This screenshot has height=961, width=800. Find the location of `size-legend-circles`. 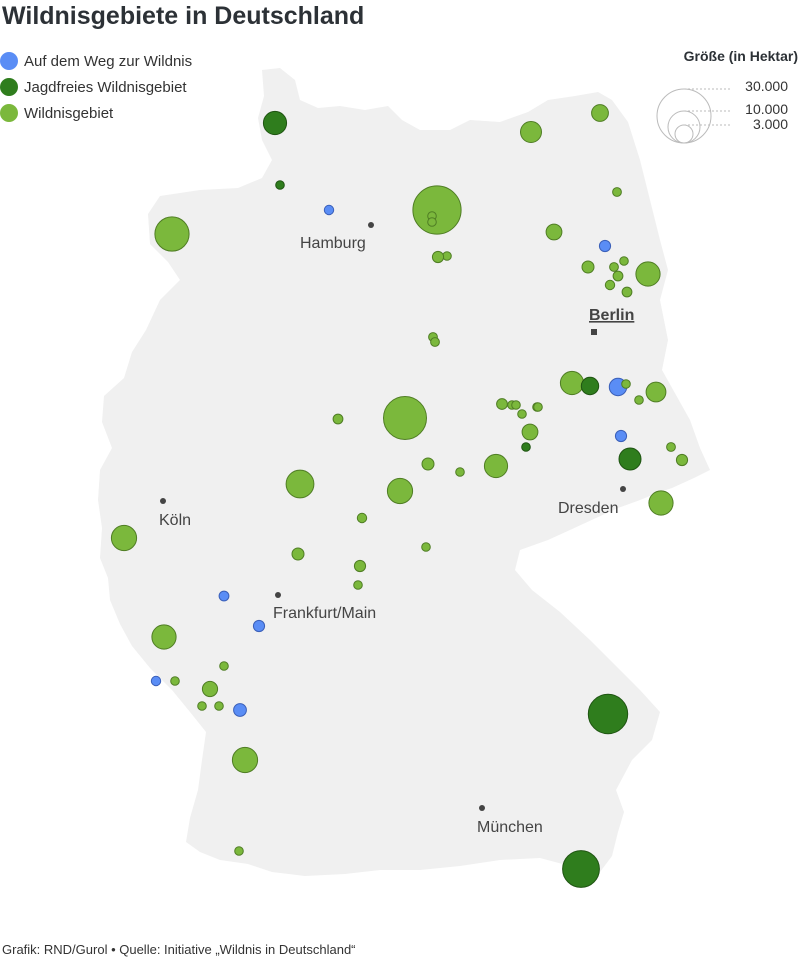

size-legend-circles is located at coordinates (693, 116).